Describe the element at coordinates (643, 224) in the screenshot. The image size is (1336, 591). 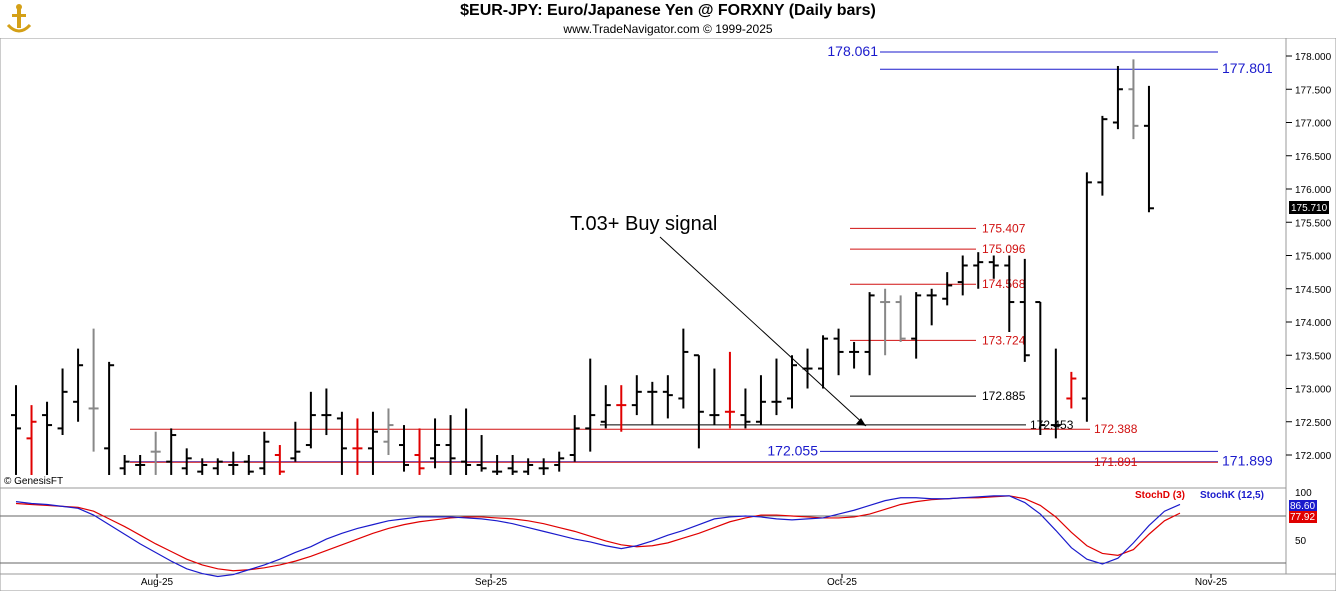
I see `annotation-text: T.03+ Buy signal` at that location.